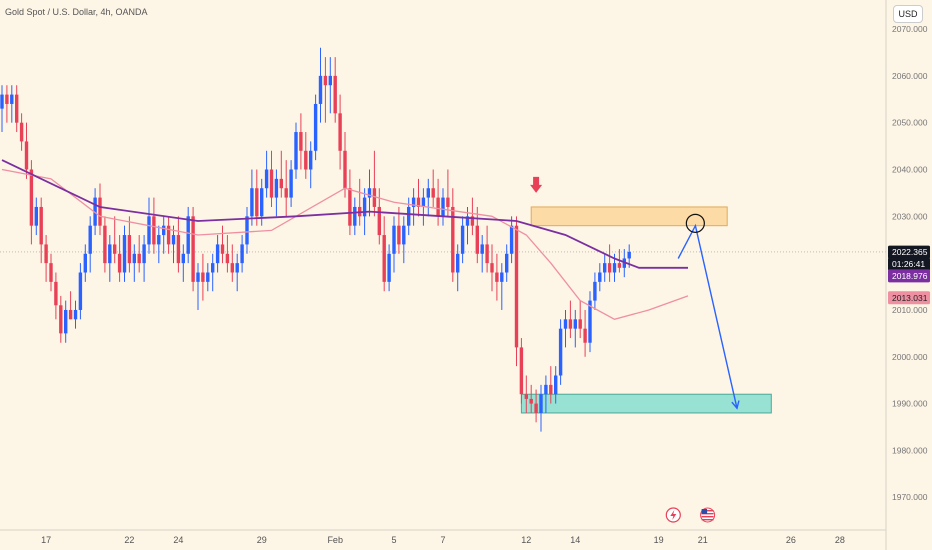 This screenshot has width=932, height=550. I want to click on y-tick-label: 2000.000, so click(910, 357).